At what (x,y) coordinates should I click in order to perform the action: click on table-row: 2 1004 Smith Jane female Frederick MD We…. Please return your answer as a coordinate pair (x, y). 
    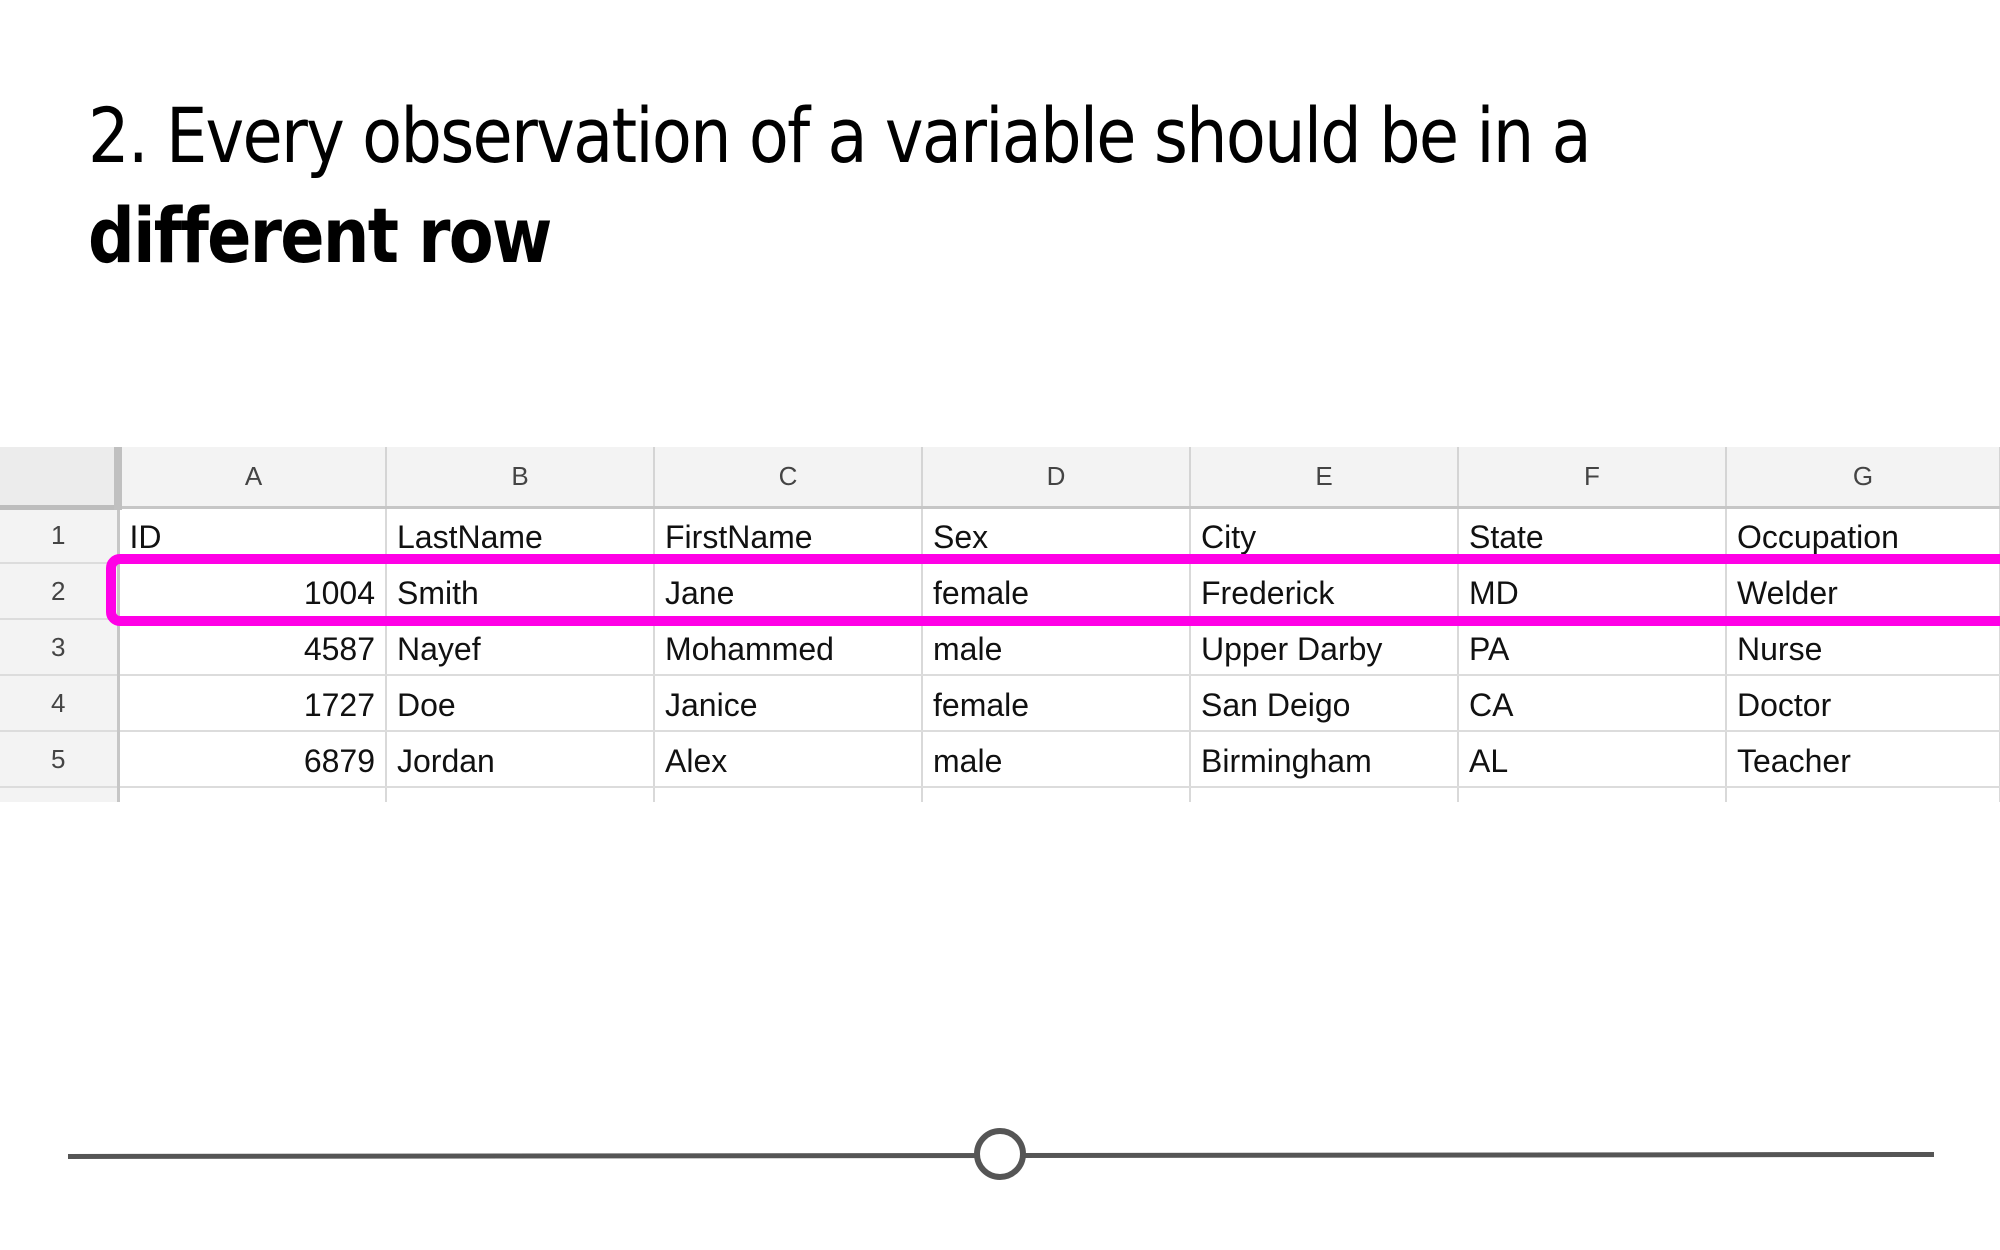
    Looking at the image, I should click on (1000, 591).